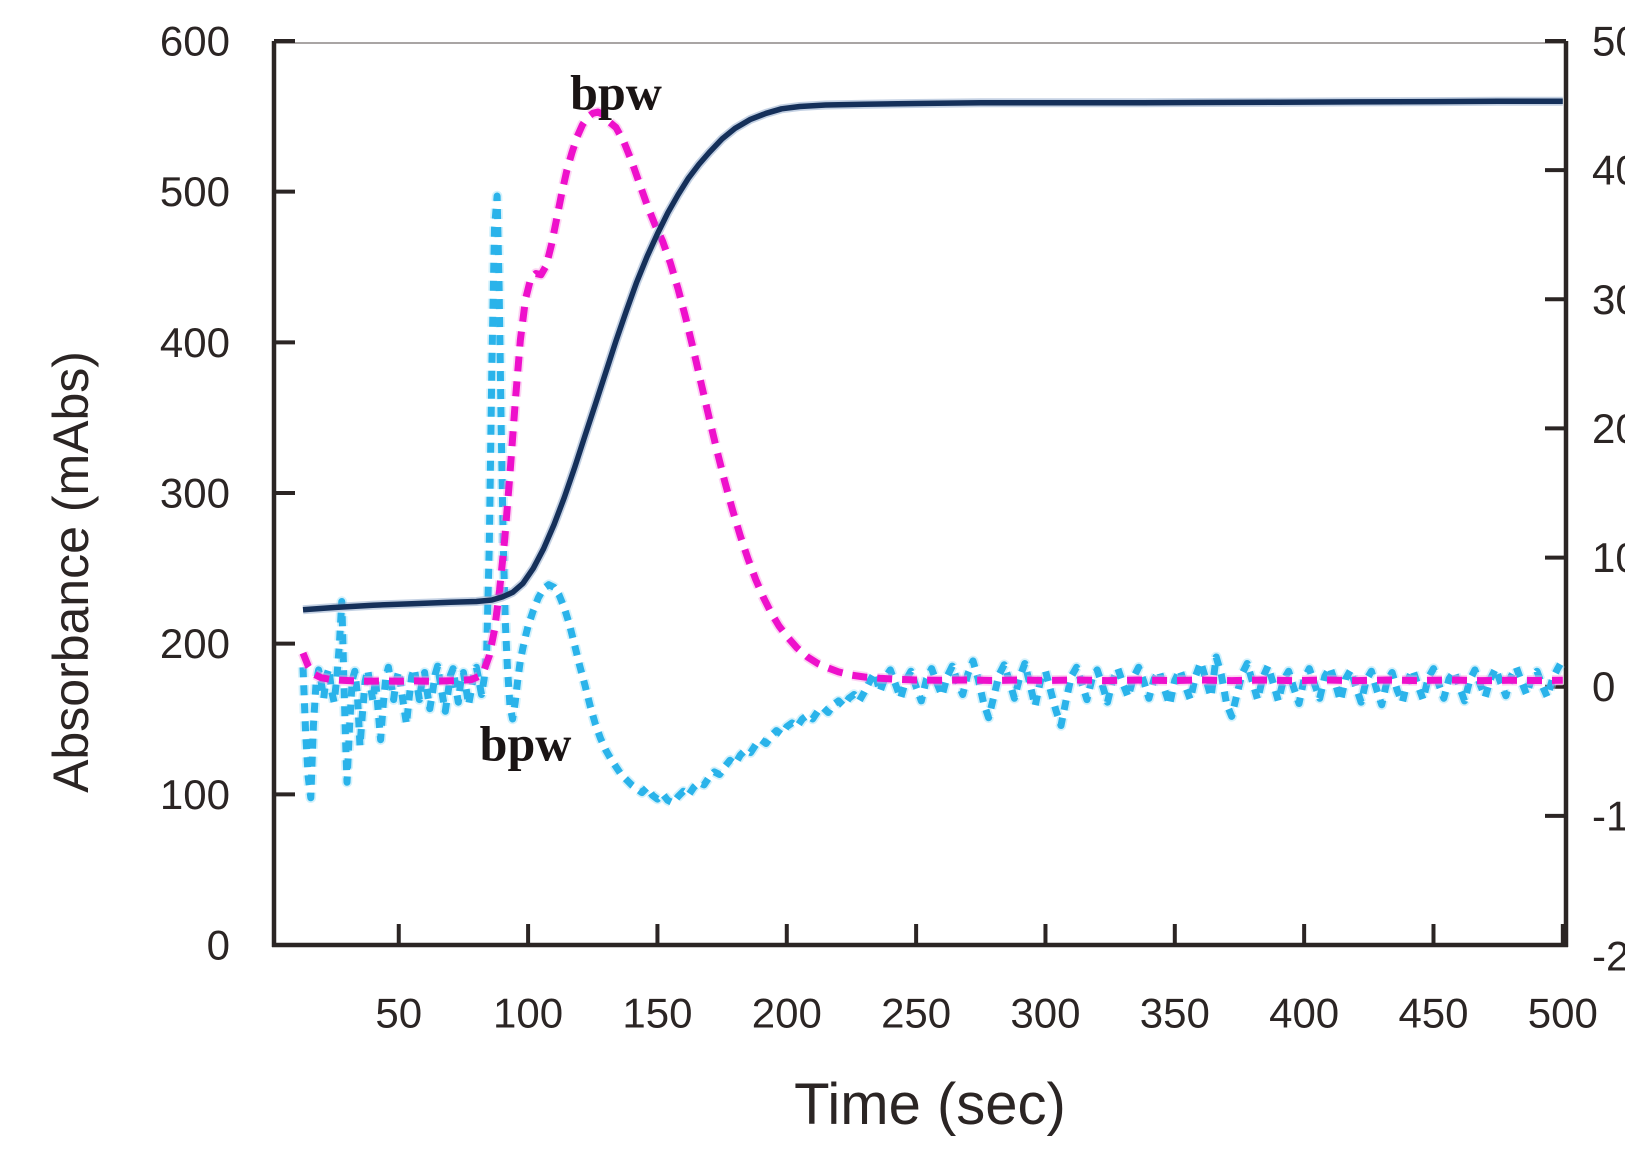 The width and height of the screenshot is (1625, 1152). Describe the element at coordinates (195, 191) in the screenshot. I see `y-left-tick-label: 500` at that location.